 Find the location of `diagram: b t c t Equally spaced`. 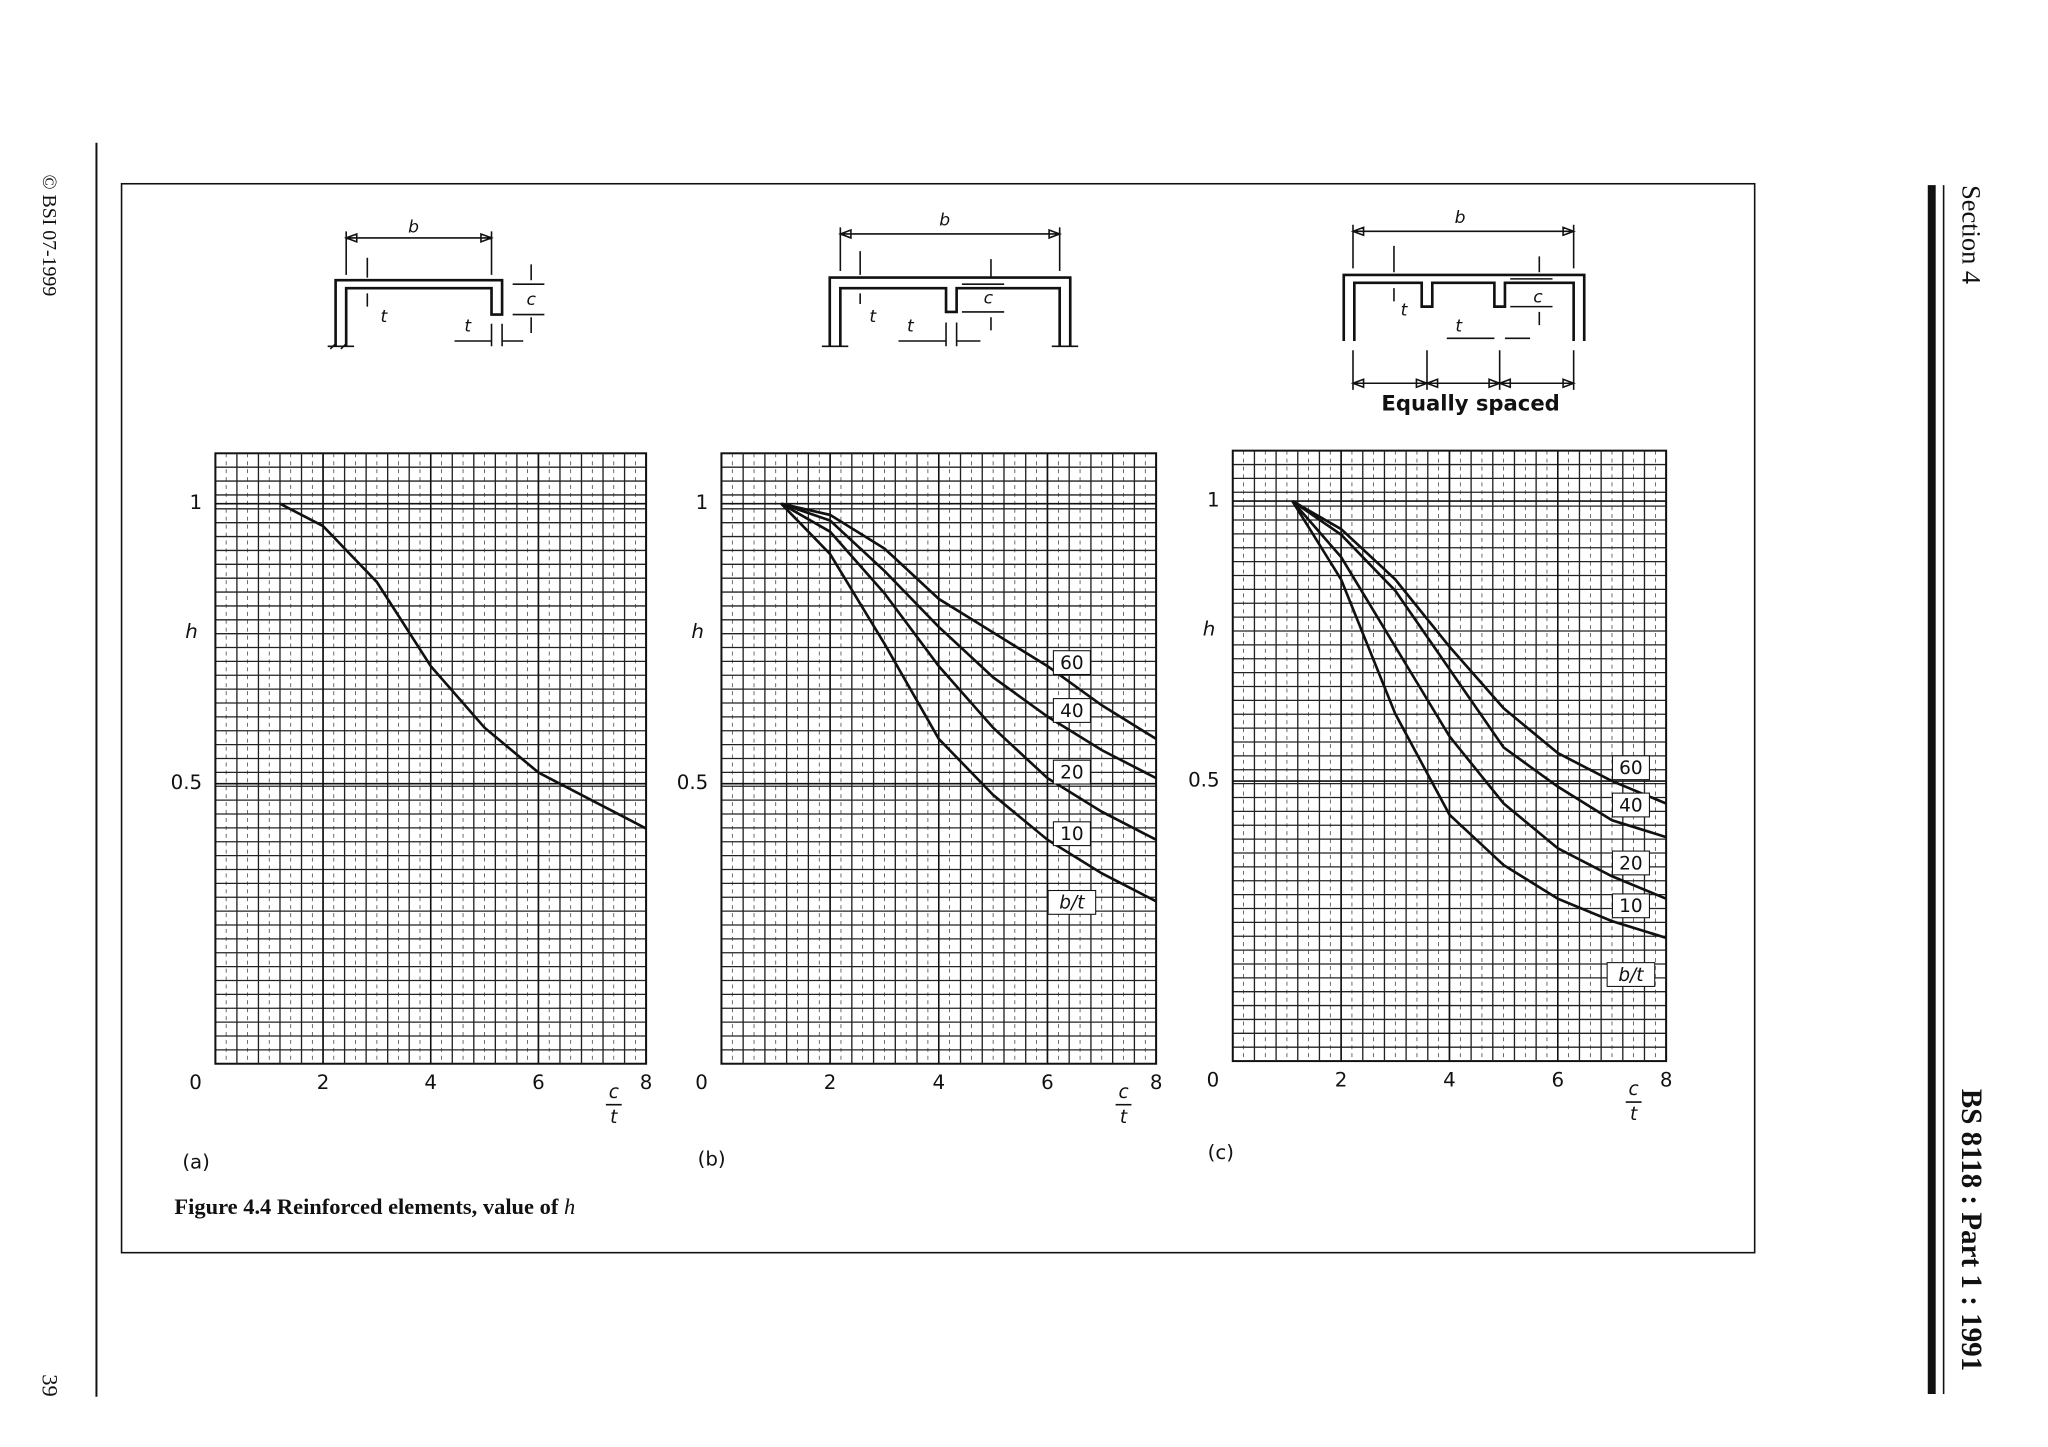

diagram: b t c t Equally spaced is located at coordinates (1464, 311).